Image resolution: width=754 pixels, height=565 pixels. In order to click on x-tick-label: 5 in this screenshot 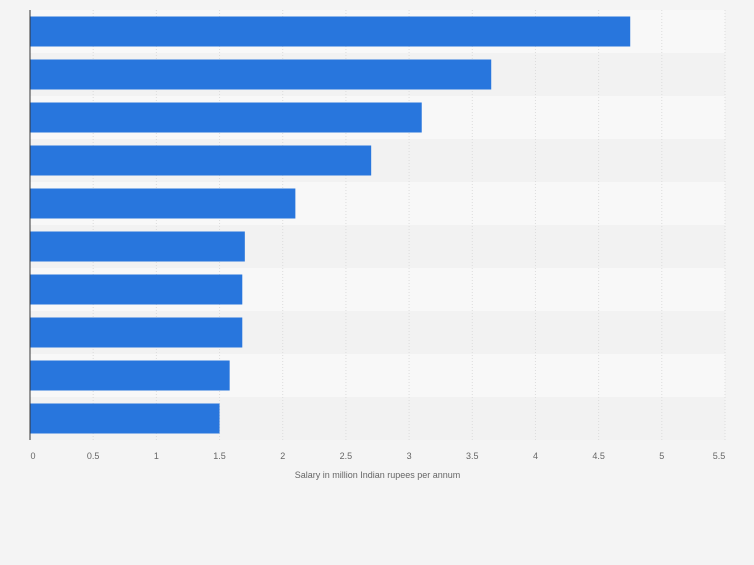, I will do `click(661, 456)`.